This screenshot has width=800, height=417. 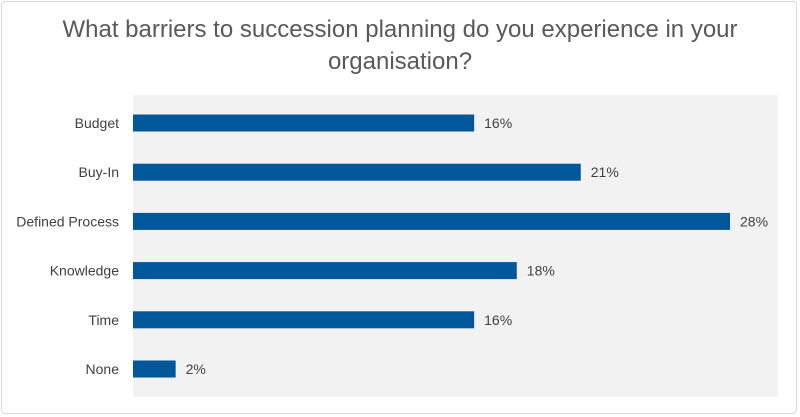 What do you see at coordinates (103, 320) in the screenshot?
I see `category-label: Time` at bounding box center [103, 320].